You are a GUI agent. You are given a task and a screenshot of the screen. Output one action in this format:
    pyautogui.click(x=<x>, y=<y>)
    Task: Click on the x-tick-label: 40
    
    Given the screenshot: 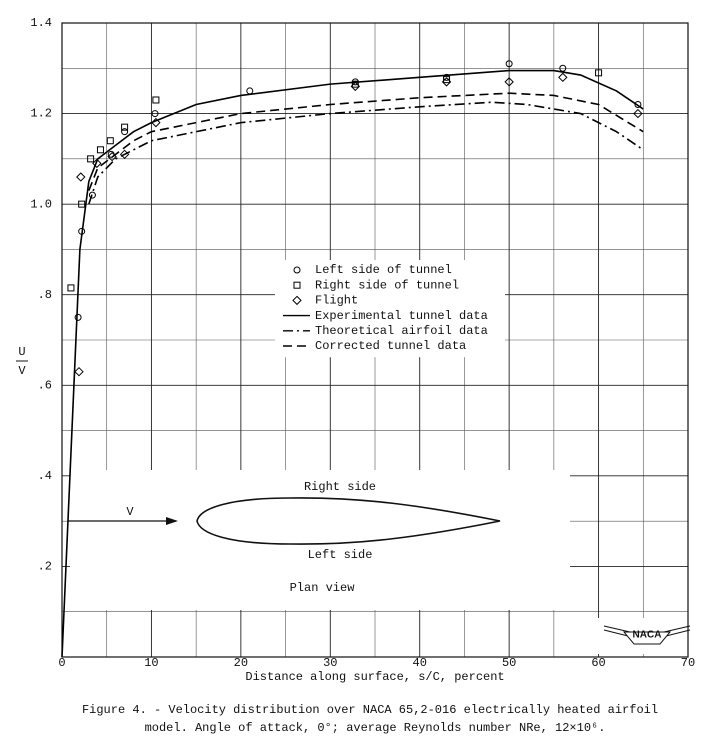 What is the action you would take?
    pyautogui.click(x=420, y=663)
    